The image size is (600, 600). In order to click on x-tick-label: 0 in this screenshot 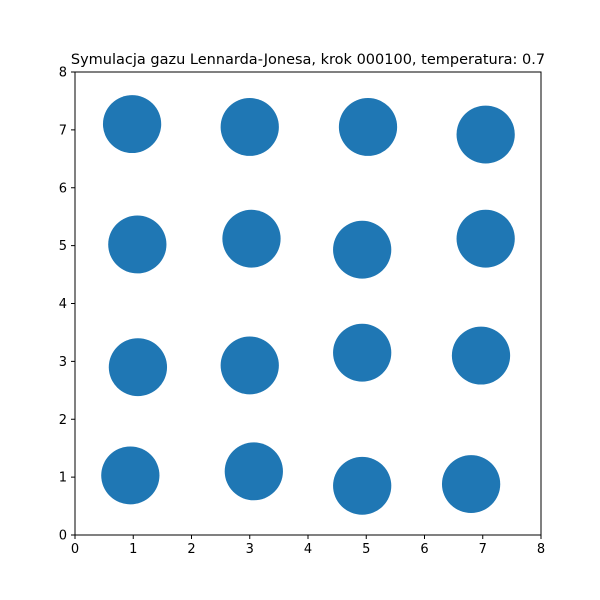, I will do `click(75, 549)`.